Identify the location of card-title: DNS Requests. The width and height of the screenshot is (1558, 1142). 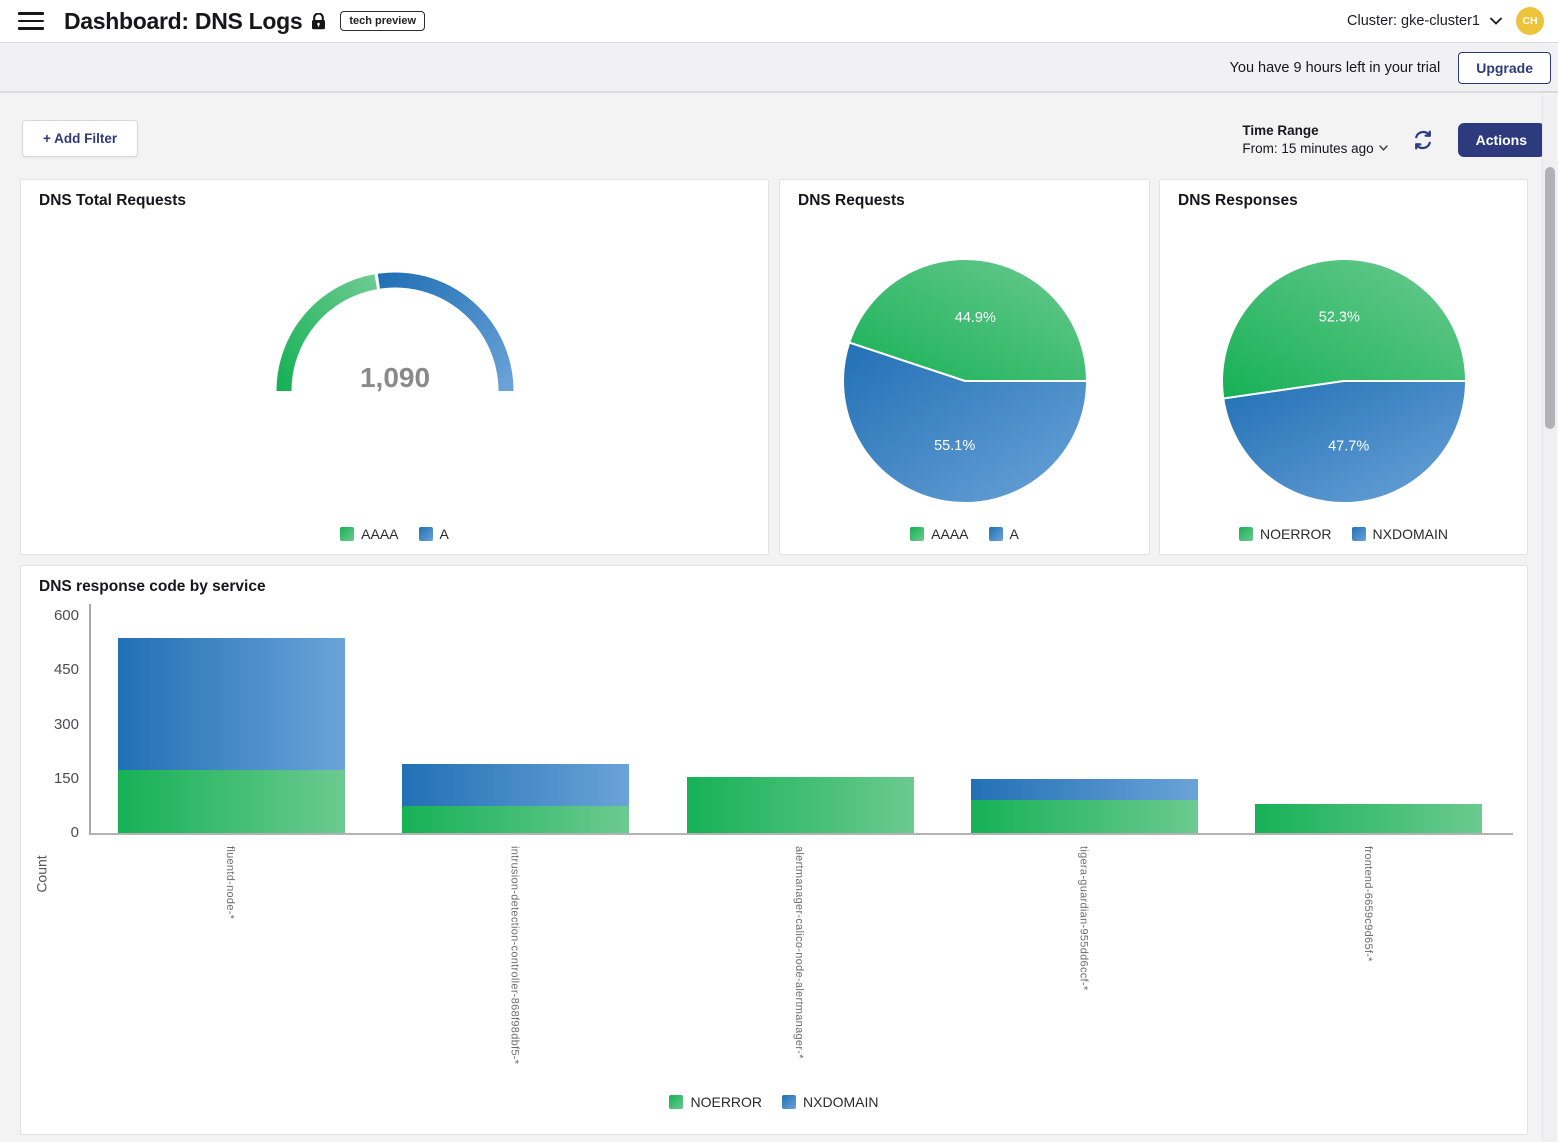
(851, 200).